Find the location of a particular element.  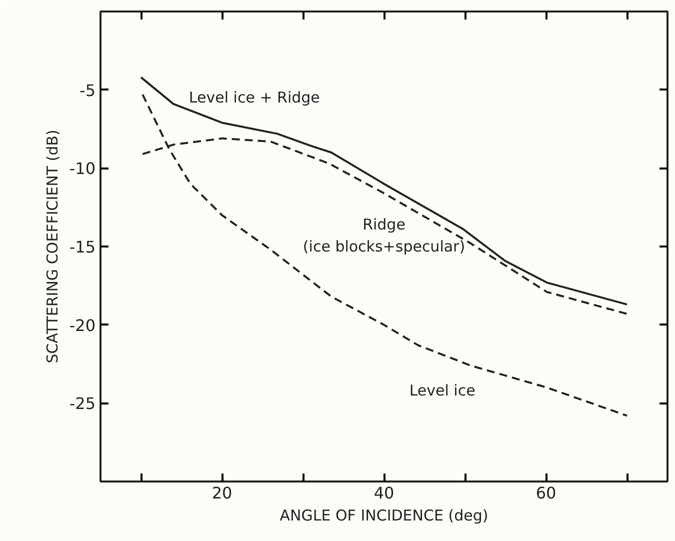

y-tick-label: -20 is located at coordinates (82, 325).